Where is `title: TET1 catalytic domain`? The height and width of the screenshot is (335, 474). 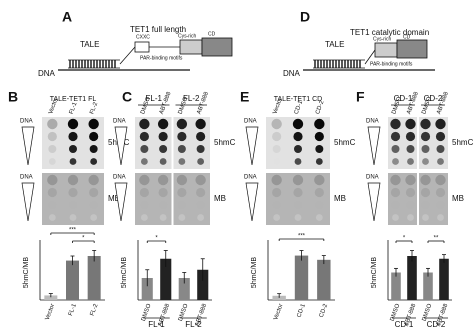
title: TET1 catalytic domain is located at coordinates (389, 32).